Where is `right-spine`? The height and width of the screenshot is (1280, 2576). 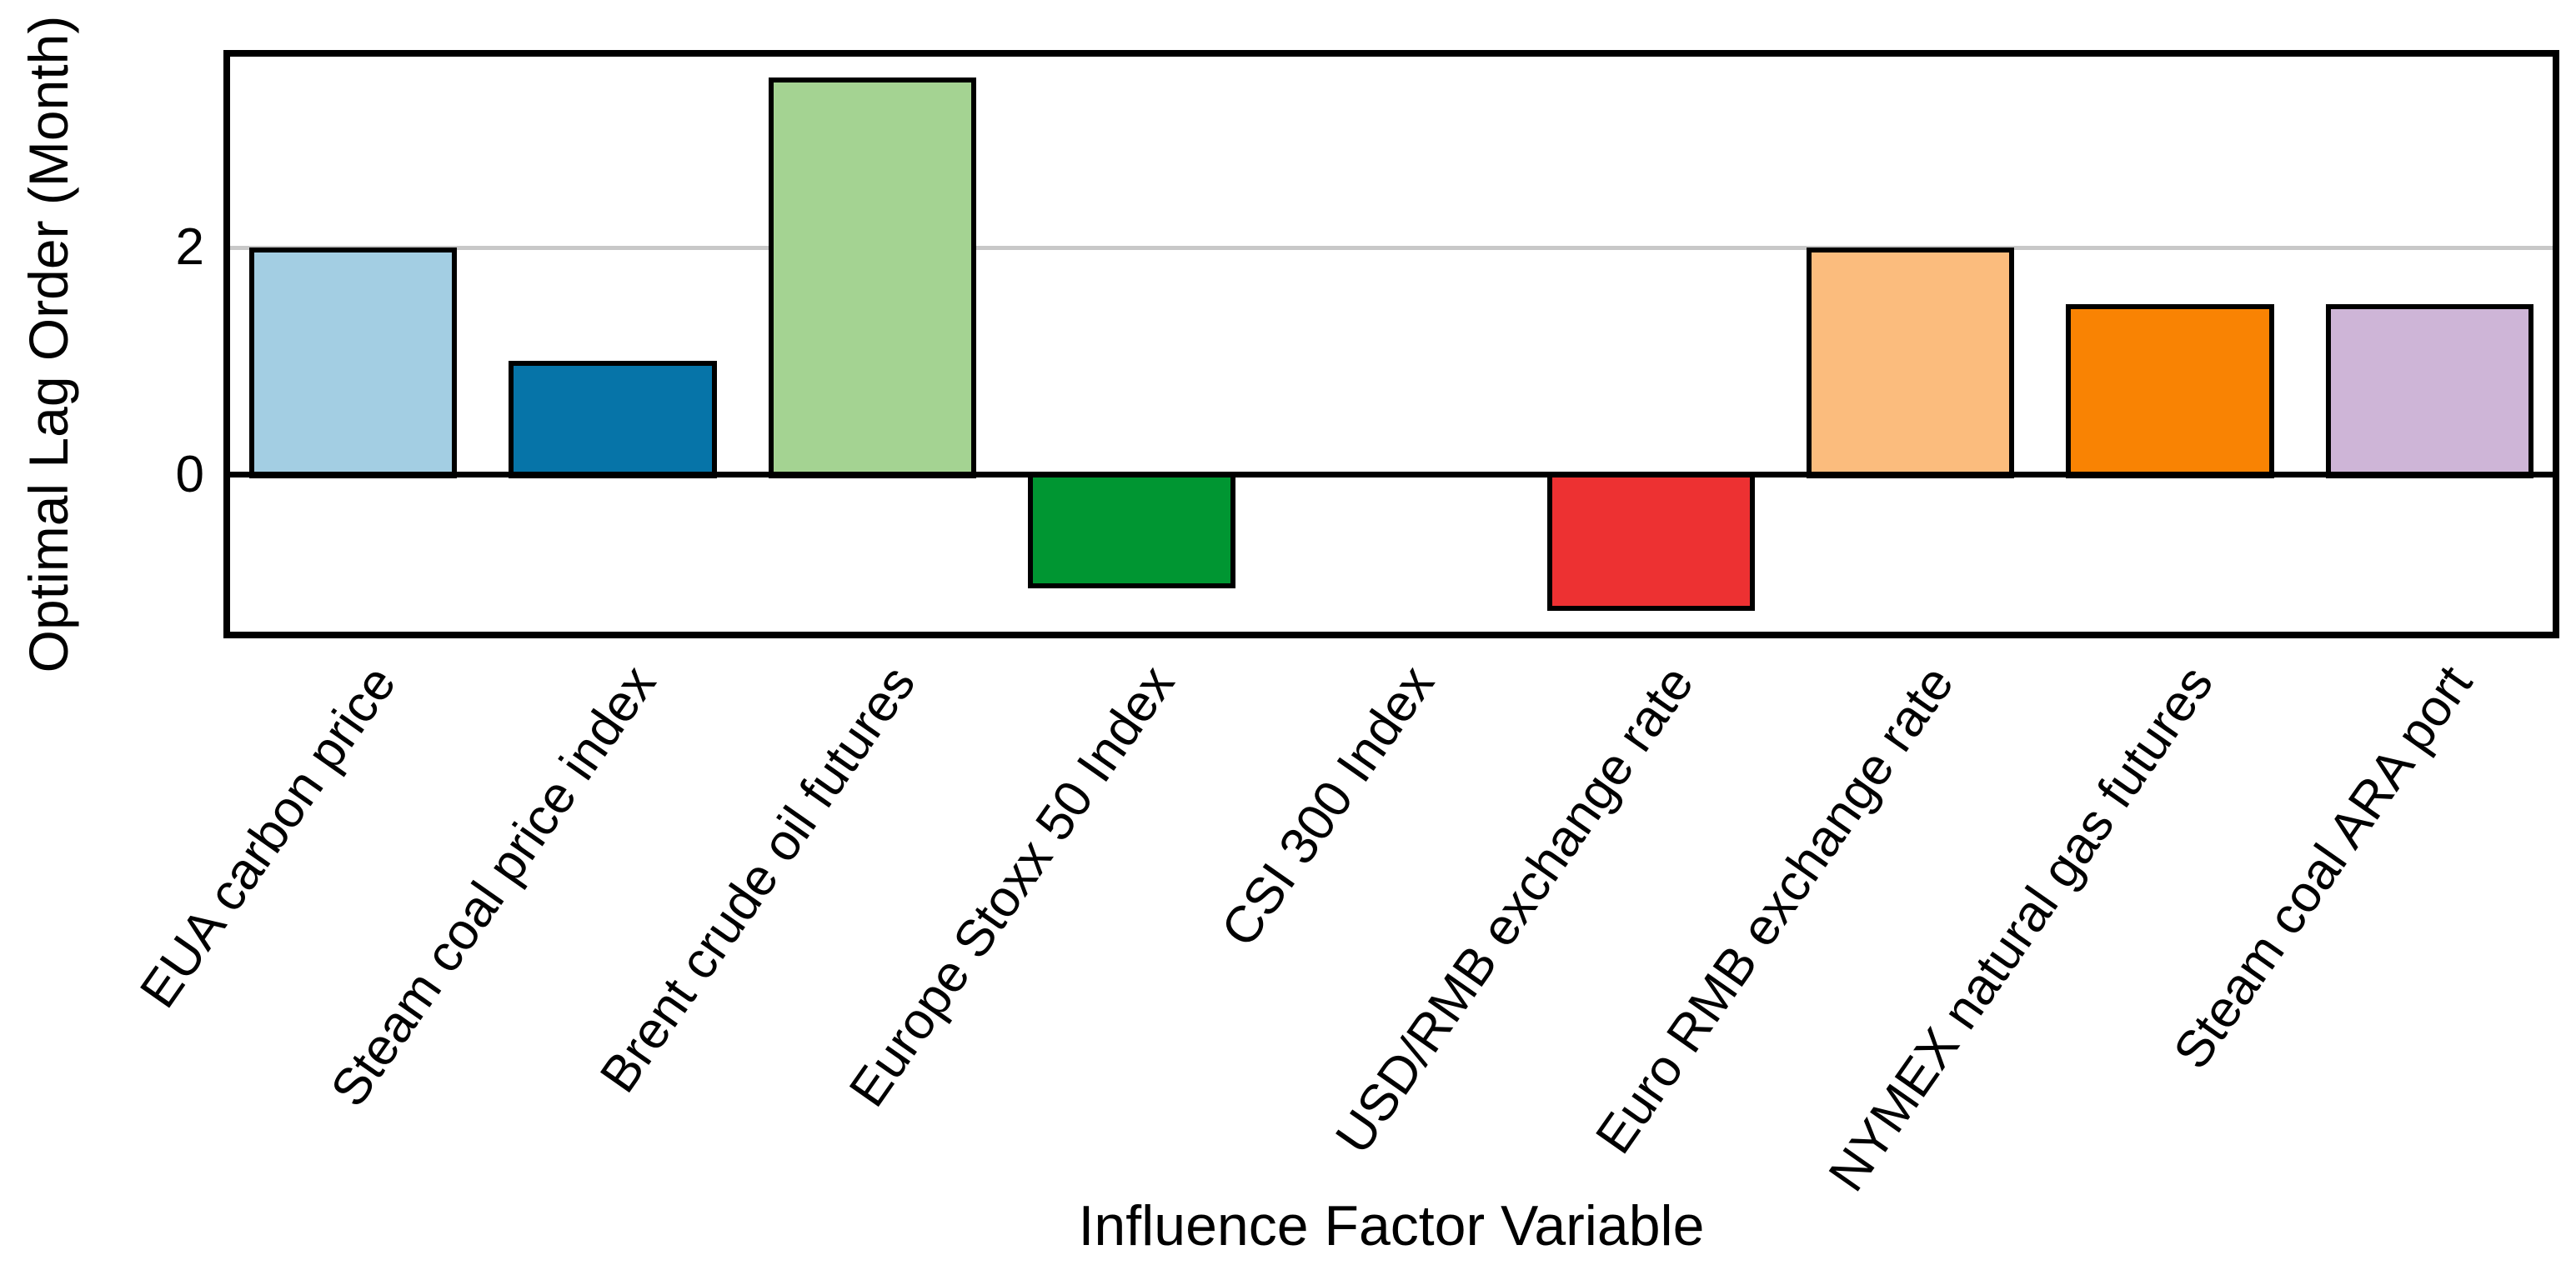 right-spine is located at coordinates (2556, 344).